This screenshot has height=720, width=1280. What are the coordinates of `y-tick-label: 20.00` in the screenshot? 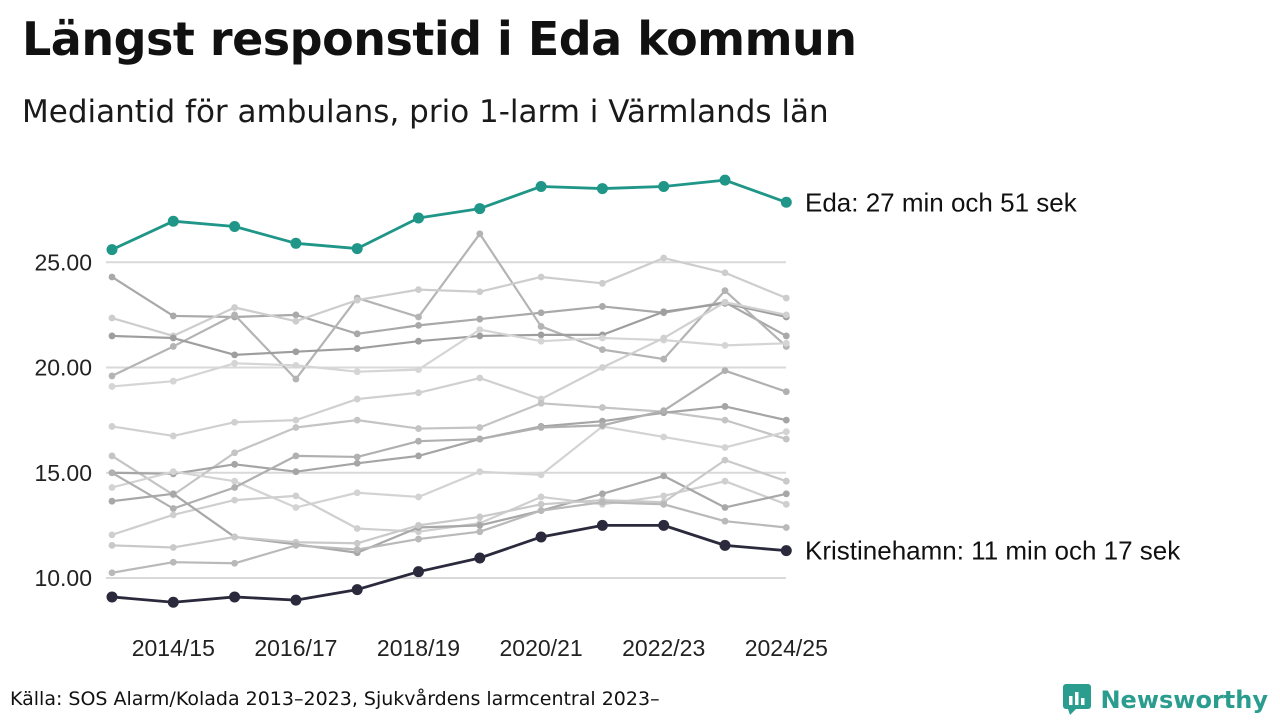 It's located at (63, 368).